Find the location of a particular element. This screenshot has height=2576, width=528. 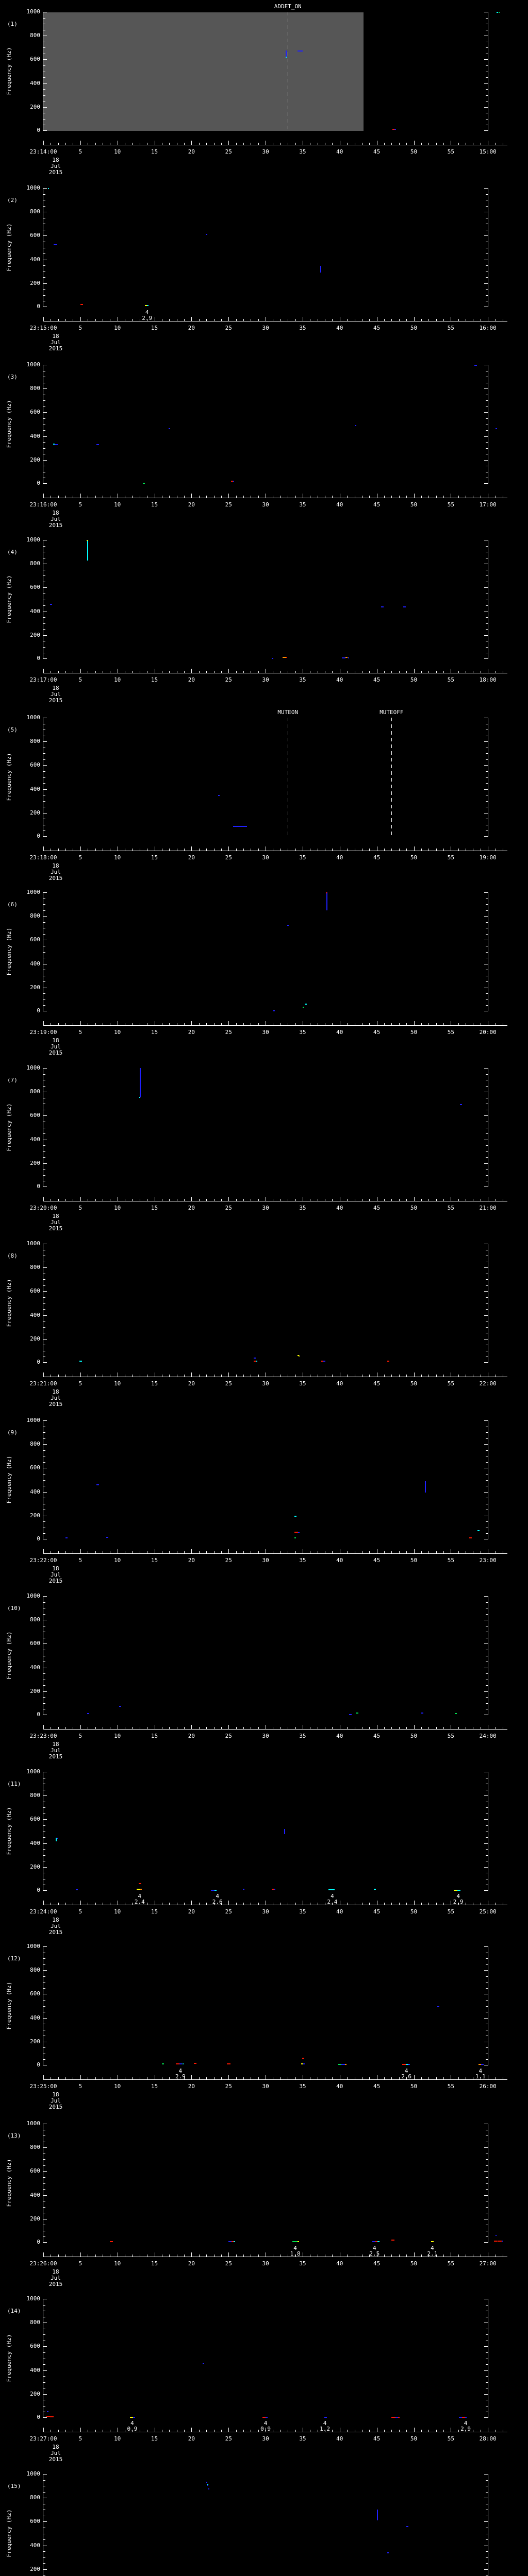

panel-index-label: (15) is located at coordinates (14, 2486).